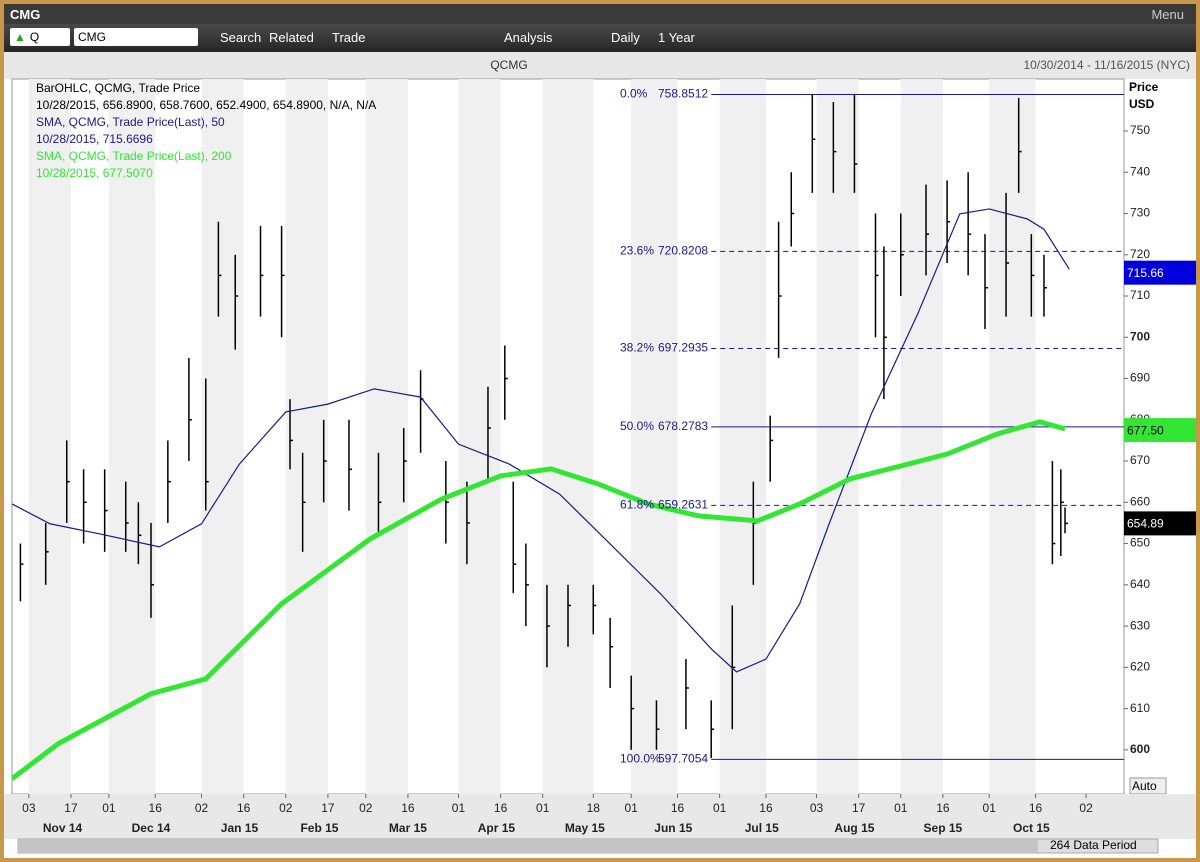  I want to click on menu: Menu, so click(1167, 14).